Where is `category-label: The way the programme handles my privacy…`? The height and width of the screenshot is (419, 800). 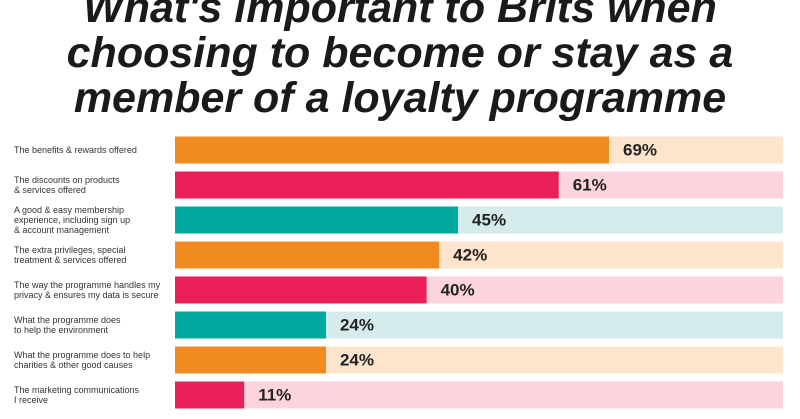 category-label: The way the programme handles my privacy… is located at coordinates (87, 290).